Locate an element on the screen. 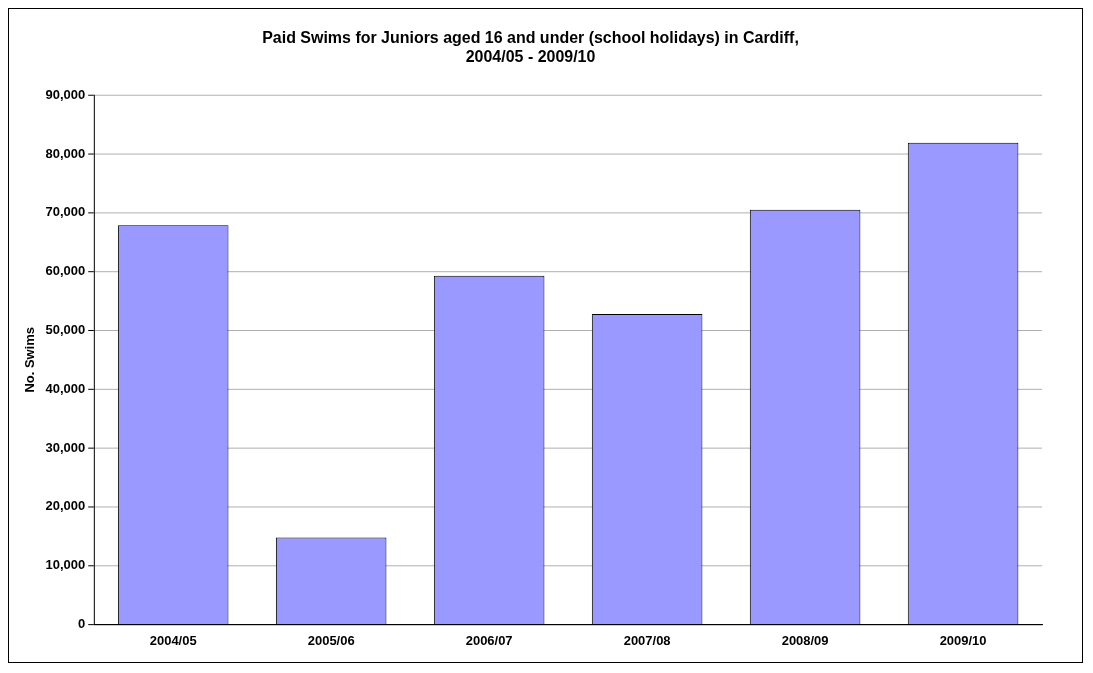 Image resolution: width=1093 pixels, height=673 pixels. x-tick-label: 2006/07 is located at coordinates (489, 640).